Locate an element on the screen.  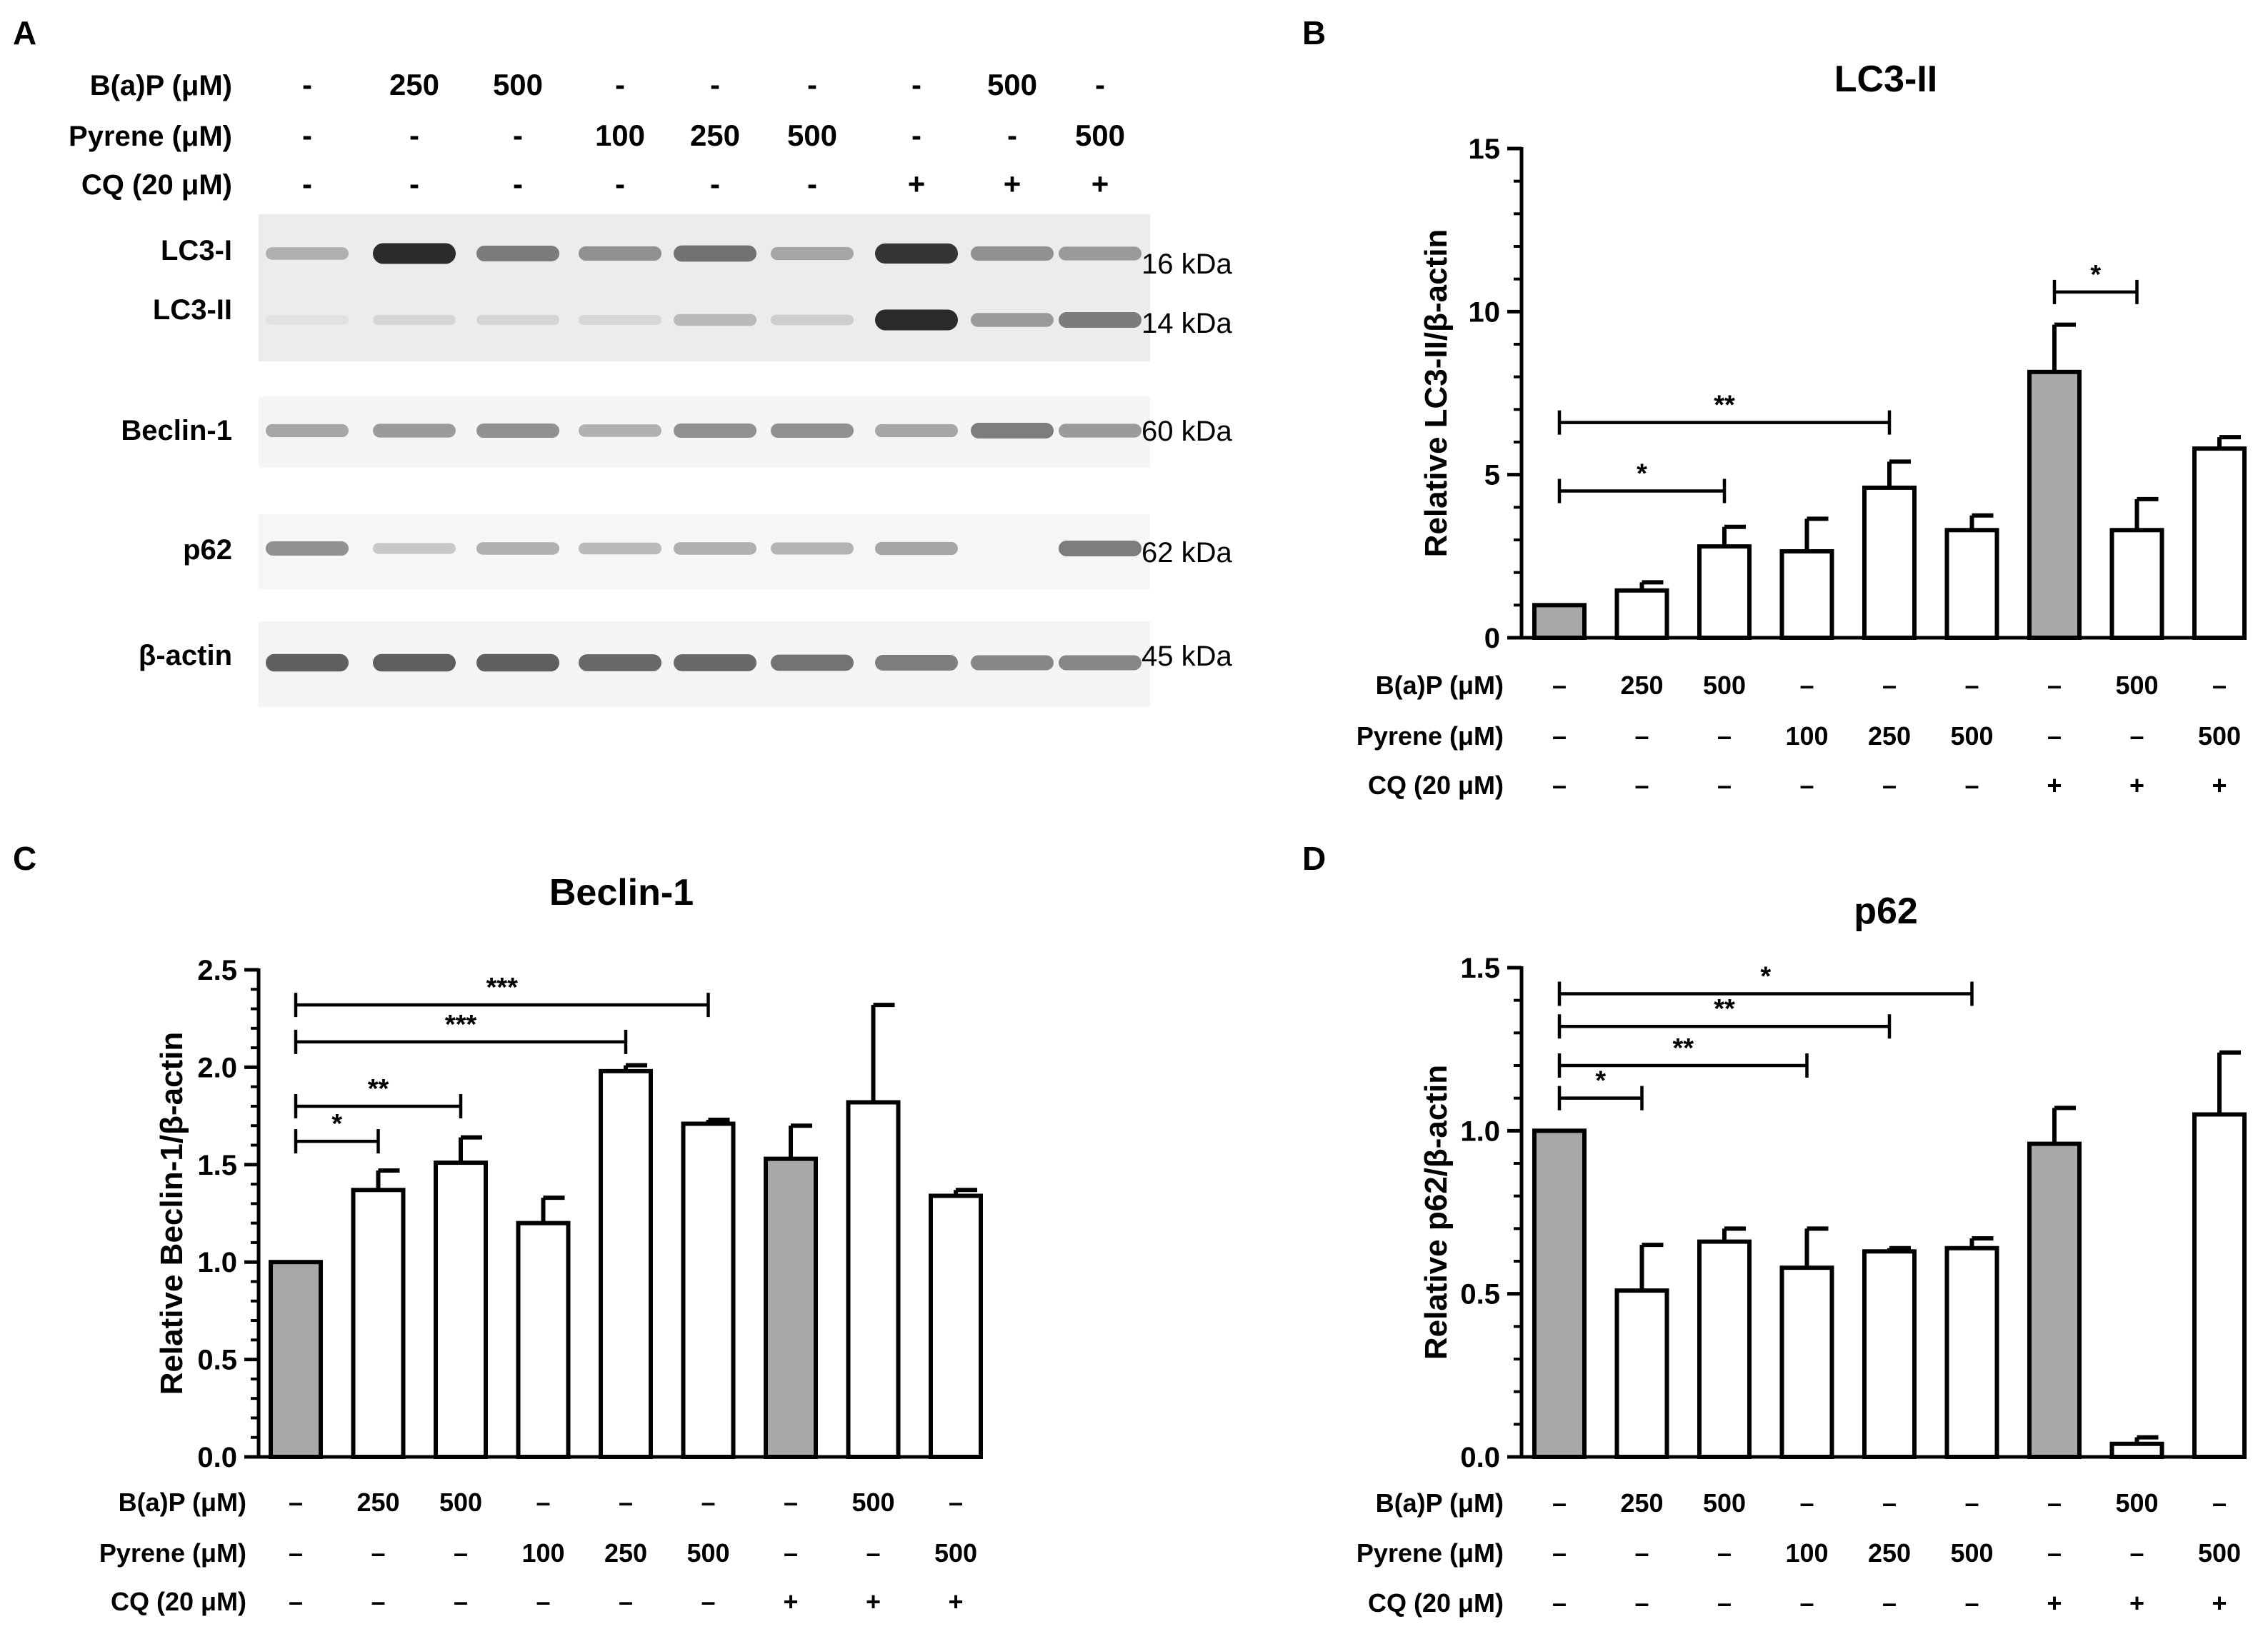
chart-b-cond-pyrene-7: – is located at coordinates (2054, 736).